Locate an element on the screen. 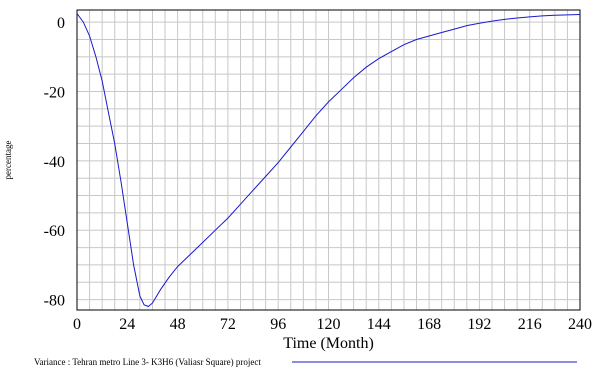 Image resolution: width=603 pixels, height=369 pixels. x-tick-label: 72 is located at coordinates (228, 324).